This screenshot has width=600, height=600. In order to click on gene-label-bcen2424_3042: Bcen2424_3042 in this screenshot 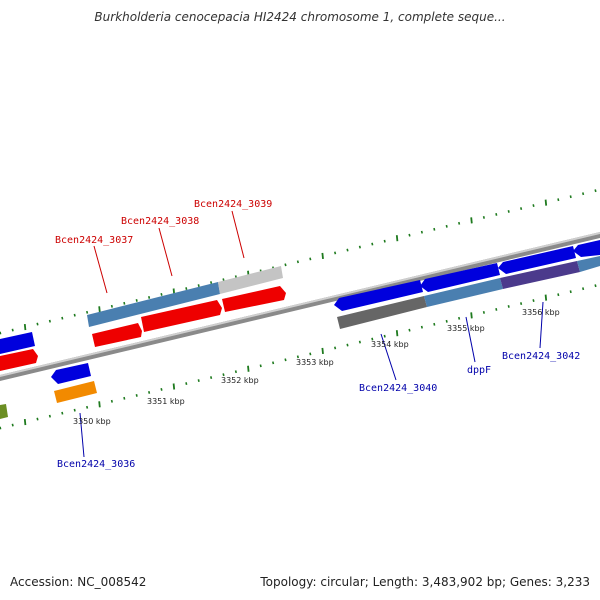, I will do `click(541, 356)`.